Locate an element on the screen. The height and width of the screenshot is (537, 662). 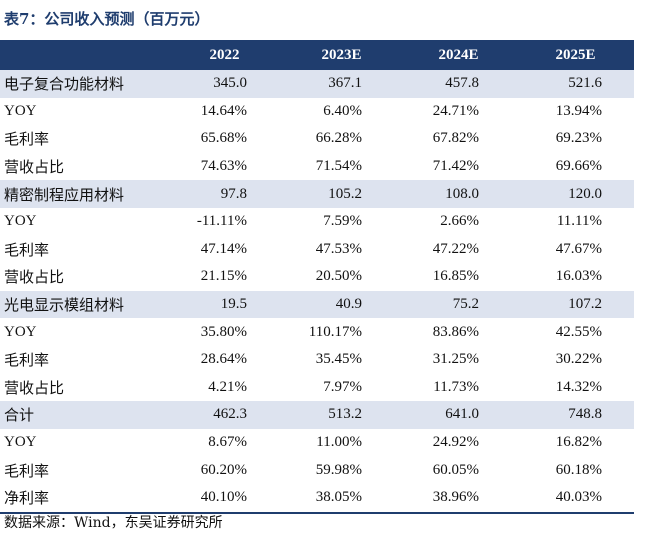
value-cell: 40.03% is located at coordinates (575, 498).